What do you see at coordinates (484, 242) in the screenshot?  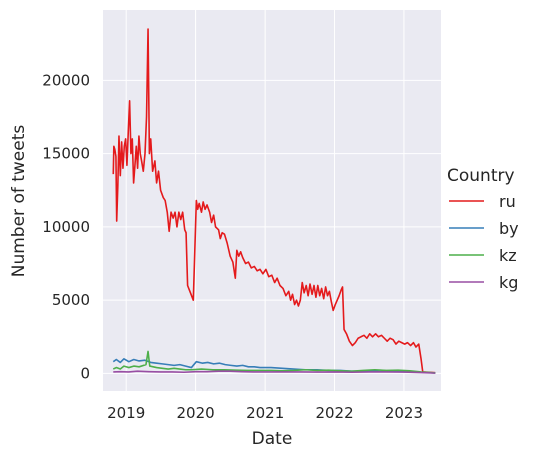 I see `legend-items: ru by kz kg` at bounding box center [484, 242].